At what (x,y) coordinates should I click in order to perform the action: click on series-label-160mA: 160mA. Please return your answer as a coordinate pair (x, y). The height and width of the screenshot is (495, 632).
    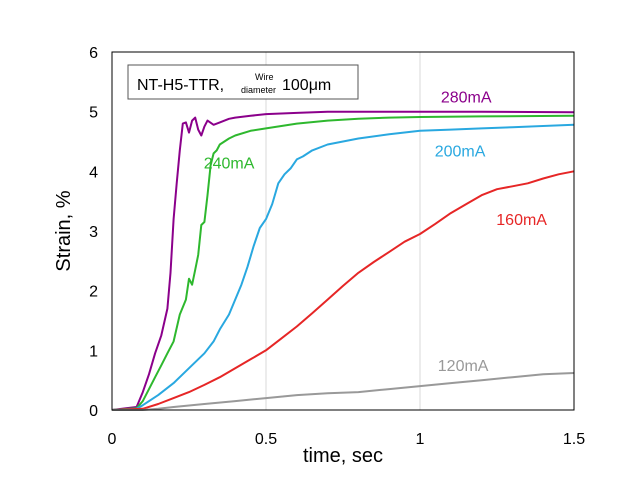
    Looking at the image, I should click on (521, 220).